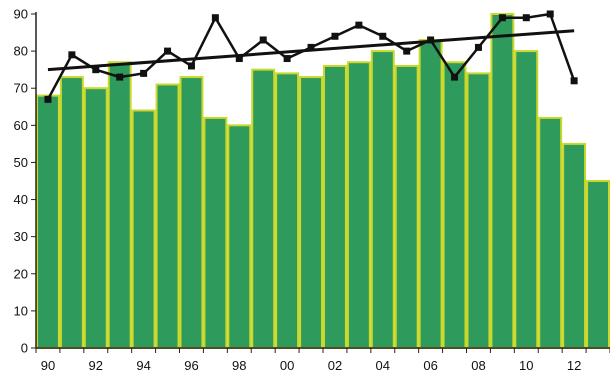  What do you see at coordinates (48, 365) in the screenshot?
I see `x-tick-label: 90` at bounding box center [48, 365].